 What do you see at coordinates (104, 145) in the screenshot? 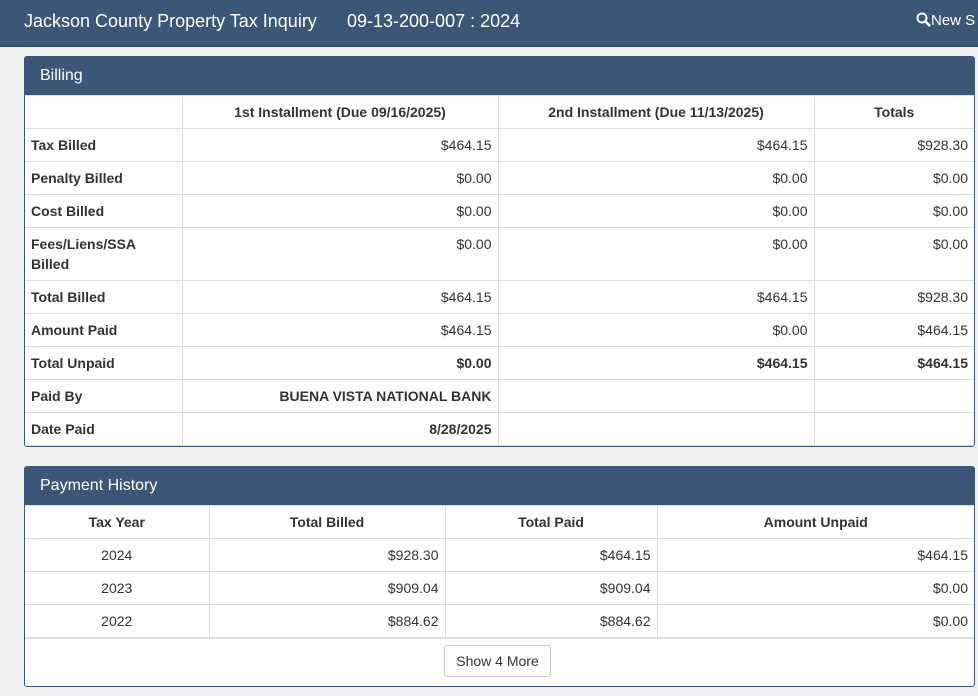
I see `row-label: Tax Billed` at bounding box center [104, 145].